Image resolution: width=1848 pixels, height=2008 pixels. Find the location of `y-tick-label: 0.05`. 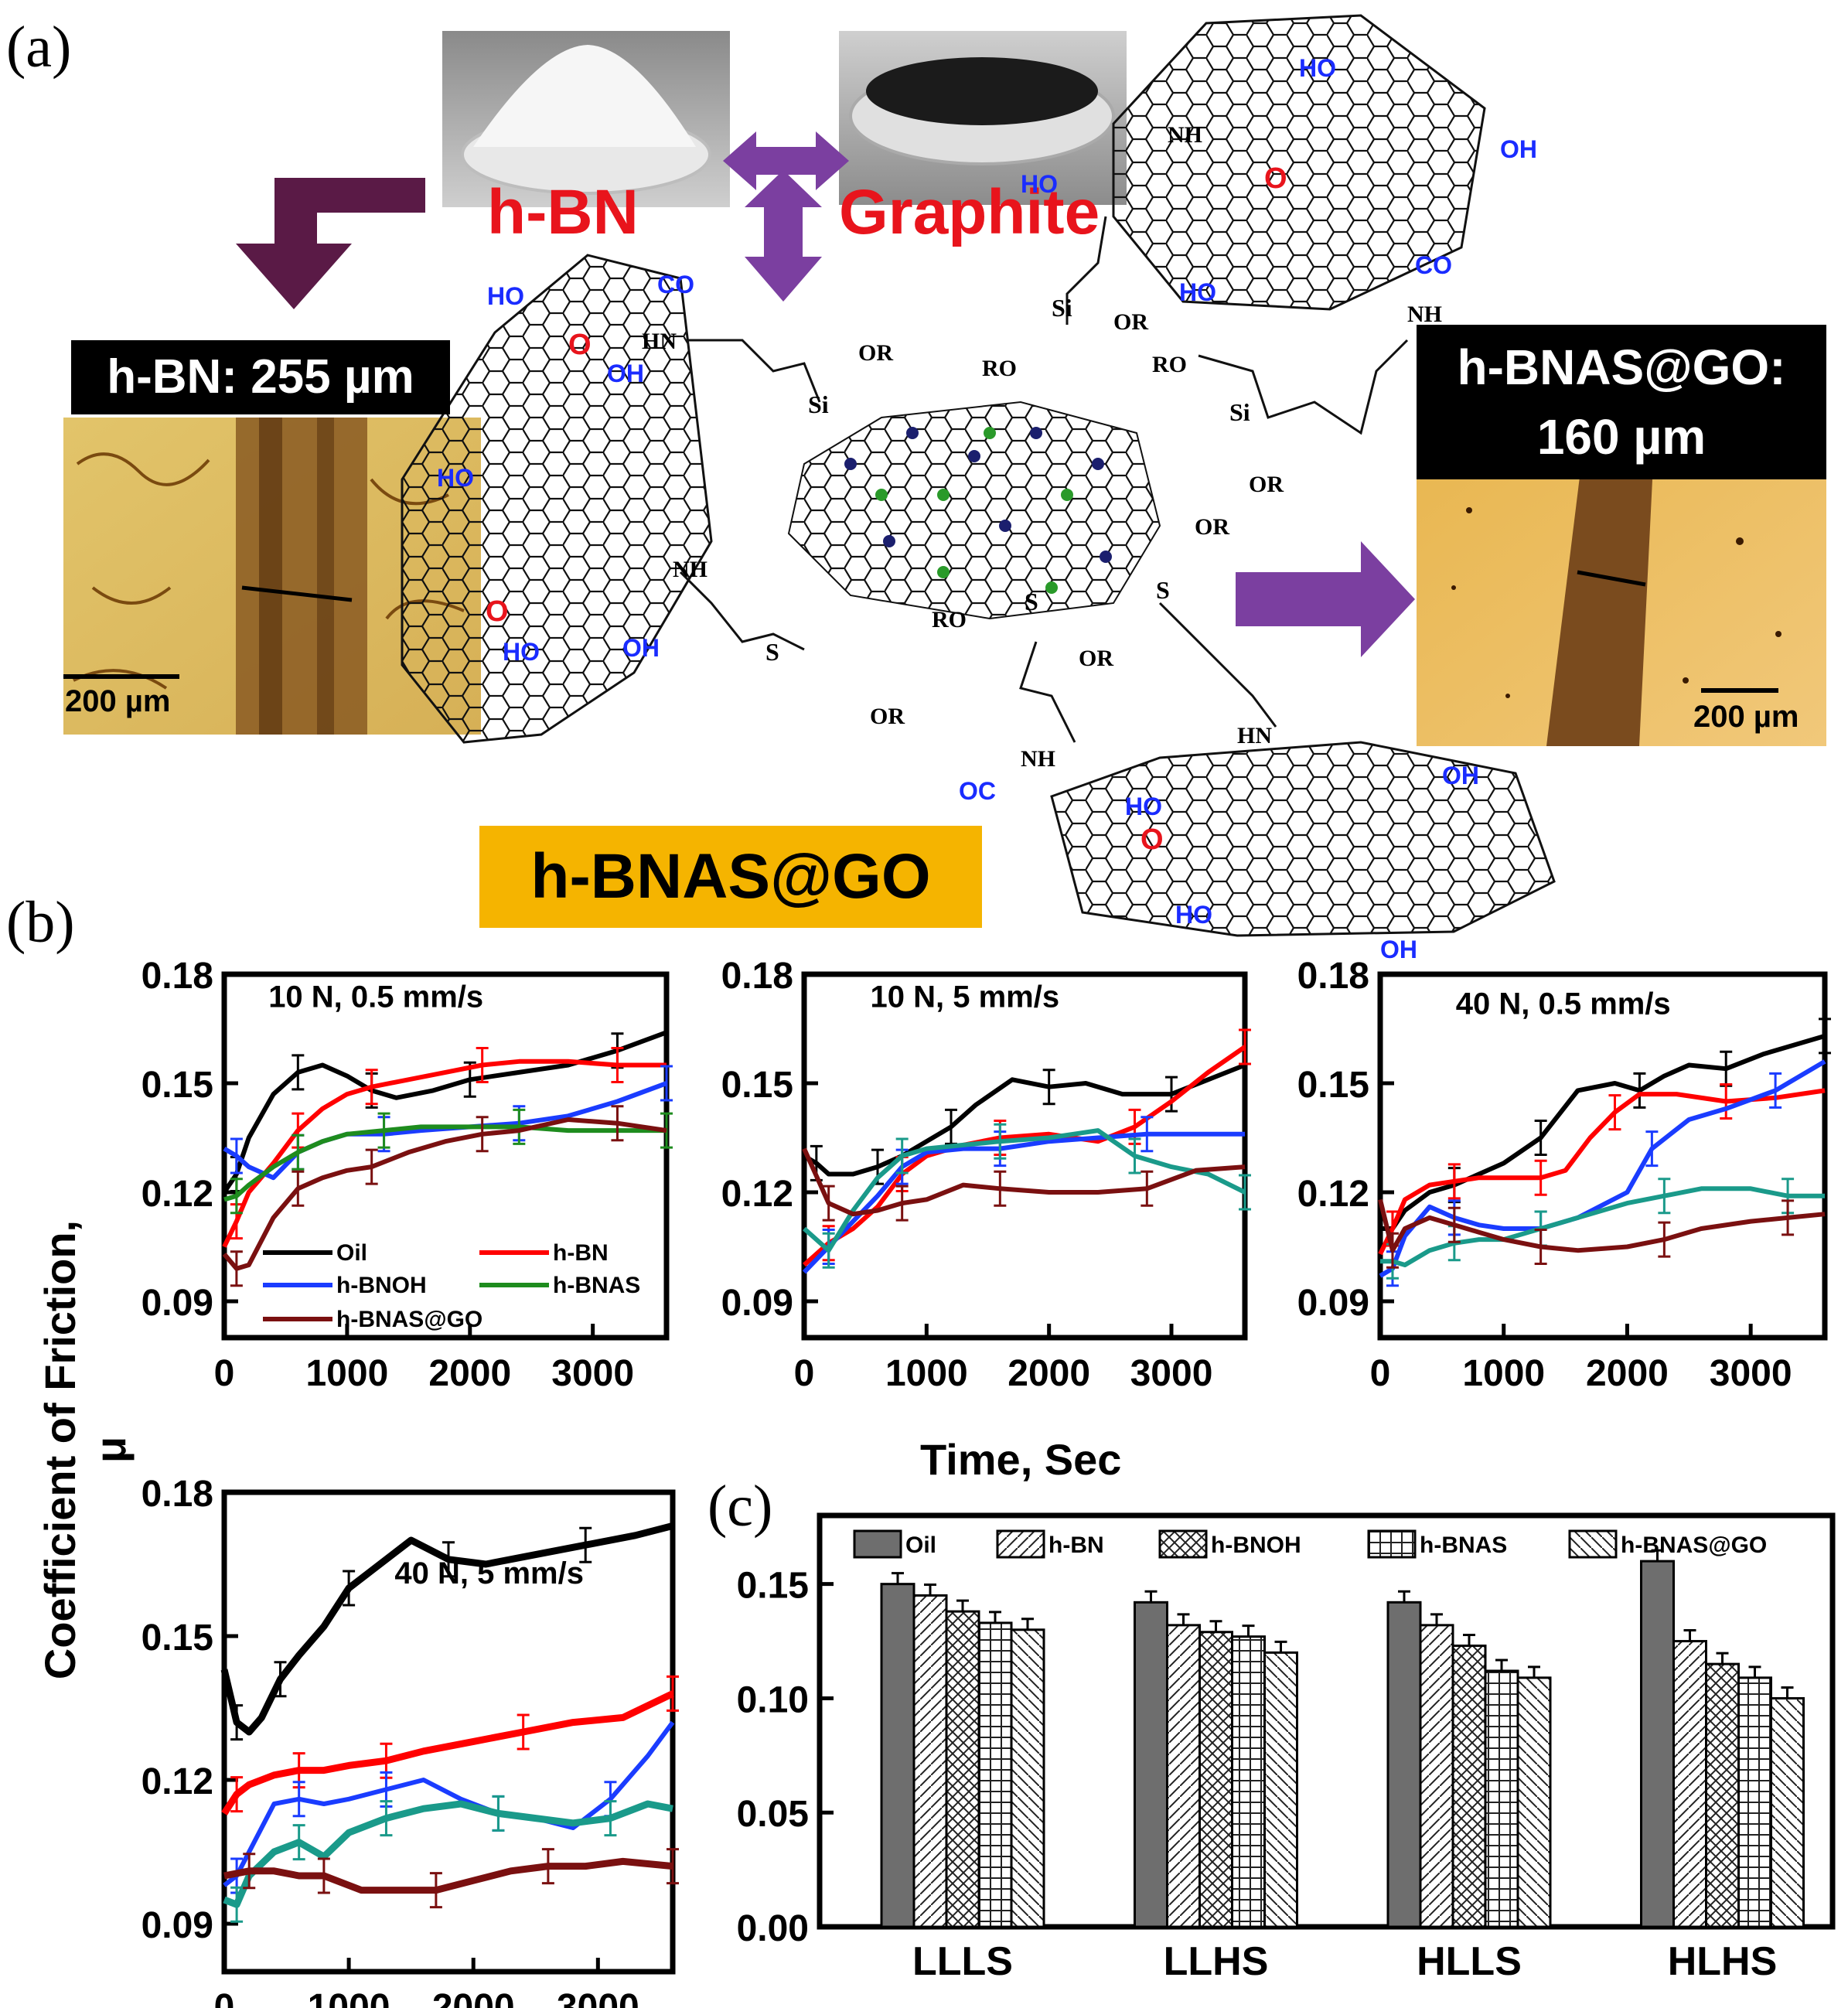

y-tick-label: 0.05 is located at coordinates (773, 1814).